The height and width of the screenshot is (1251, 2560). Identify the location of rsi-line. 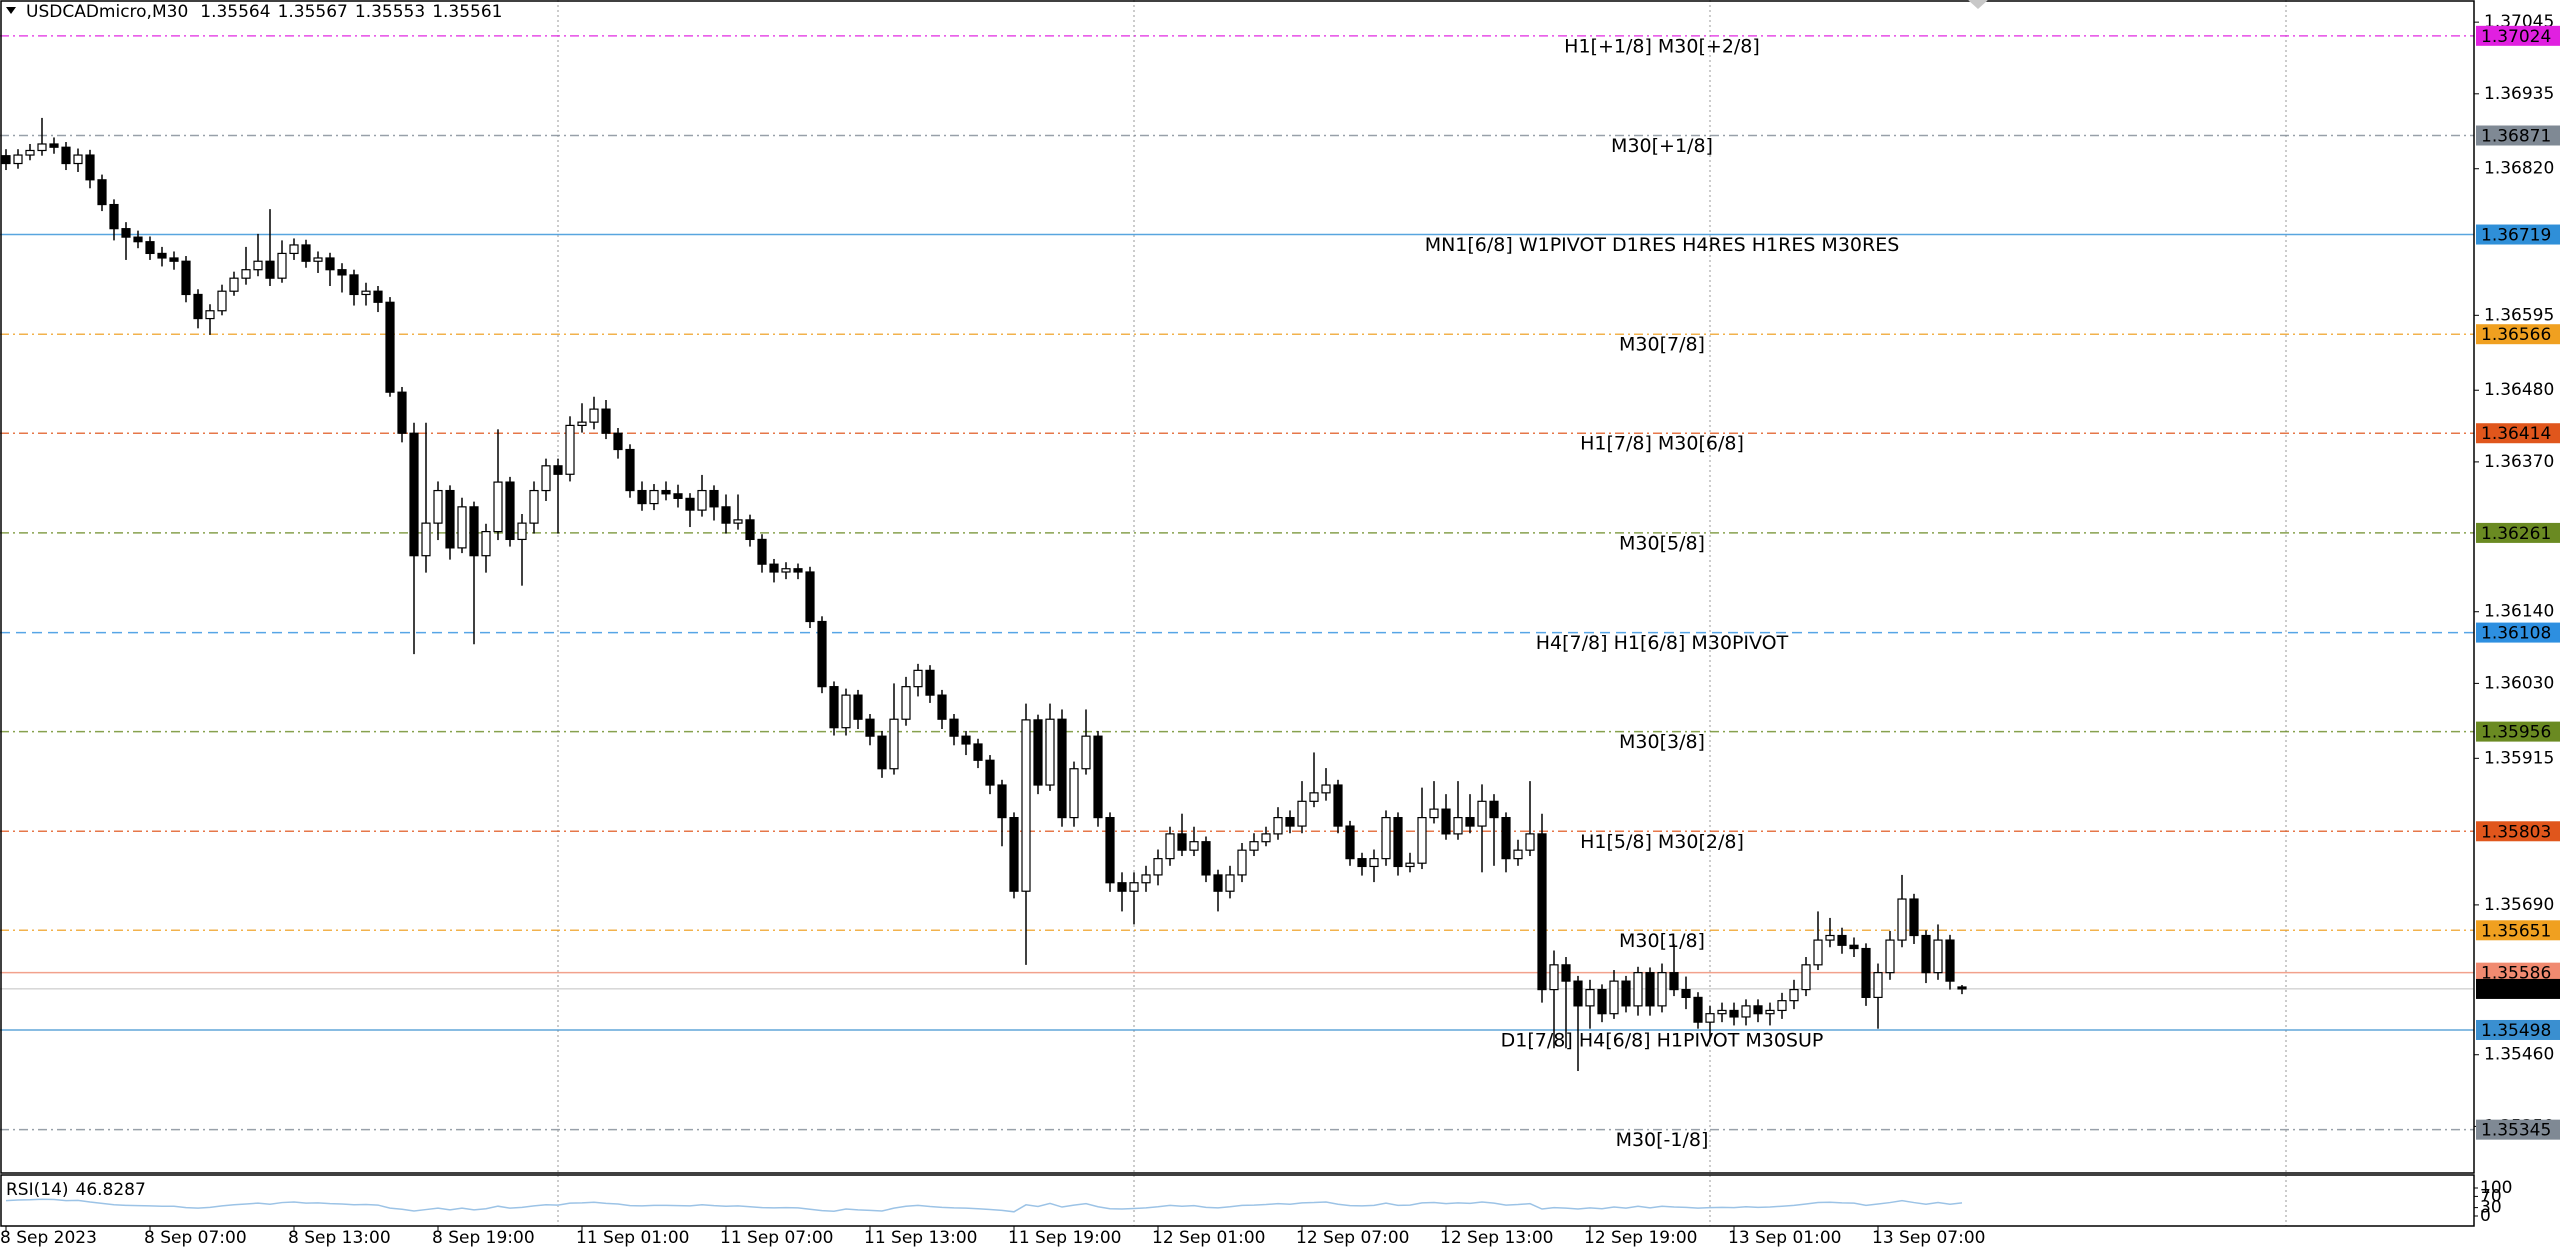
(984, 1205).